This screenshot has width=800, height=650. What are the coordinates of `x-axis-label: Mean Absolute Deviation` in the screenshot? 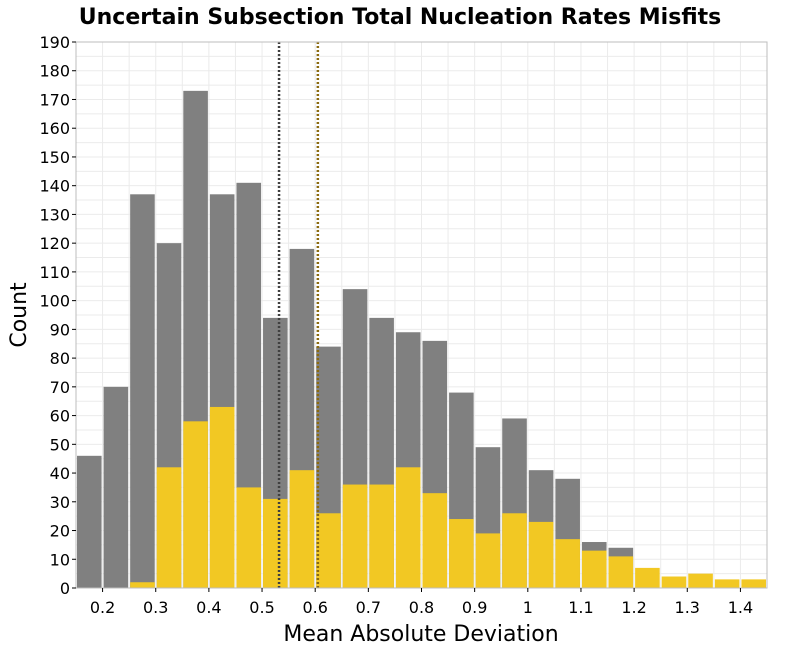 It's located at (420, 634).